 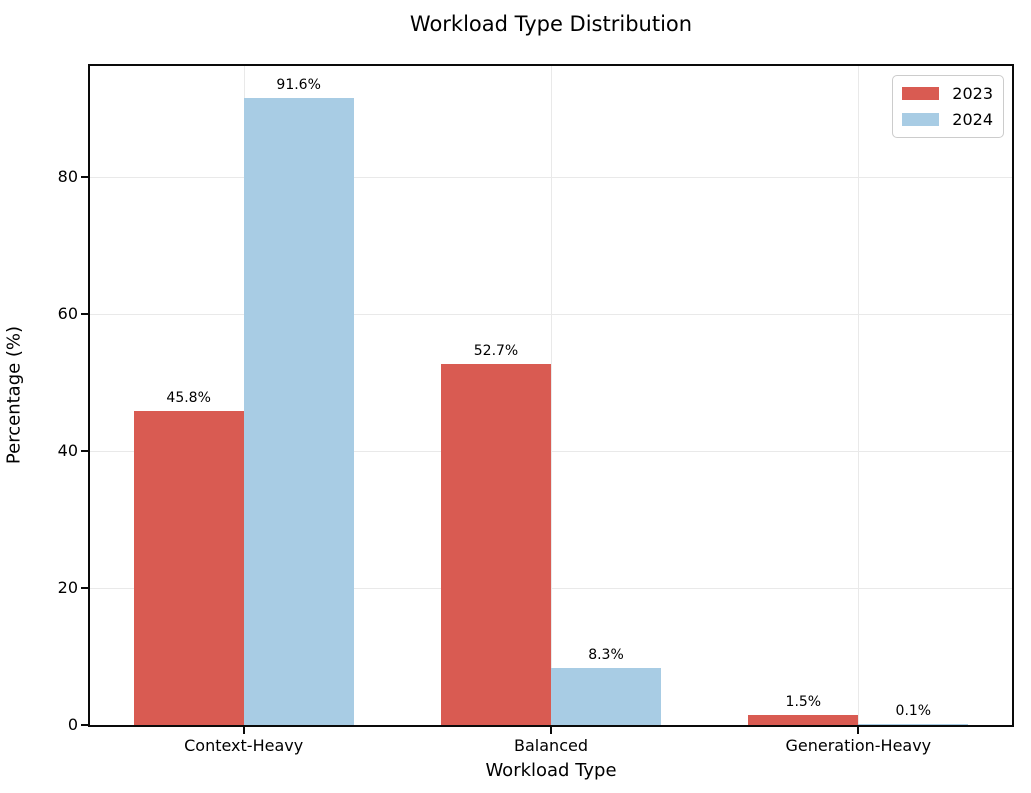 What do you see at coordinates (67, 587) in the screenshot?
I see `y-tick-label: 20` at bounding box center [67, 587].